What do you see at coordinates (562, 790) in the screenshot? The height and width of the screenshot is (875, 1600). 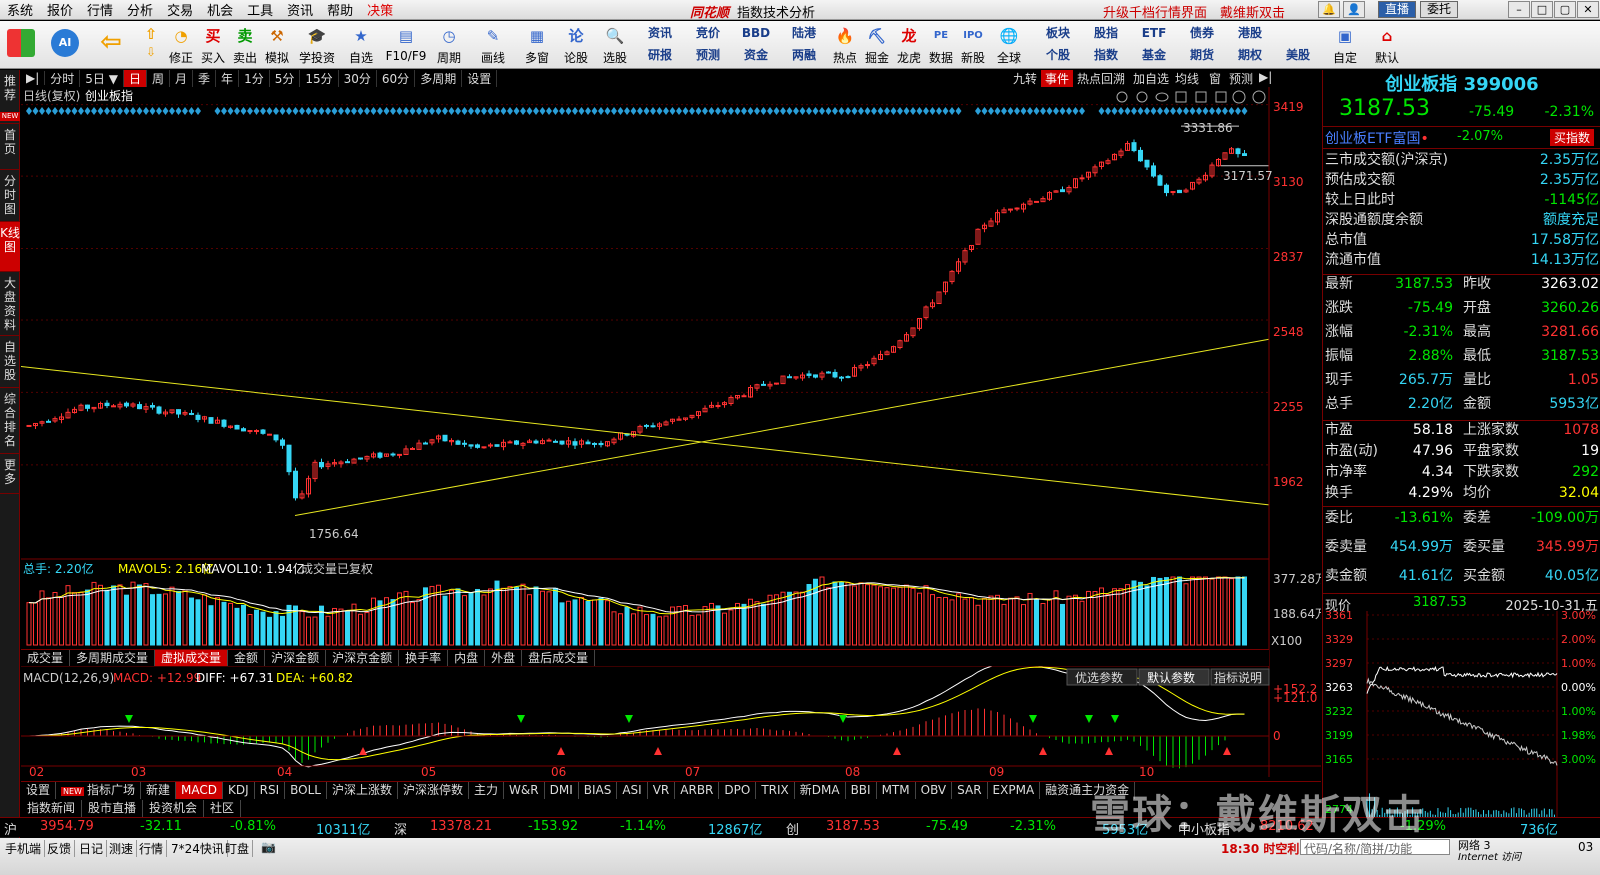 I see `btab-dmi: DMI` at bounding box center [562, 790].